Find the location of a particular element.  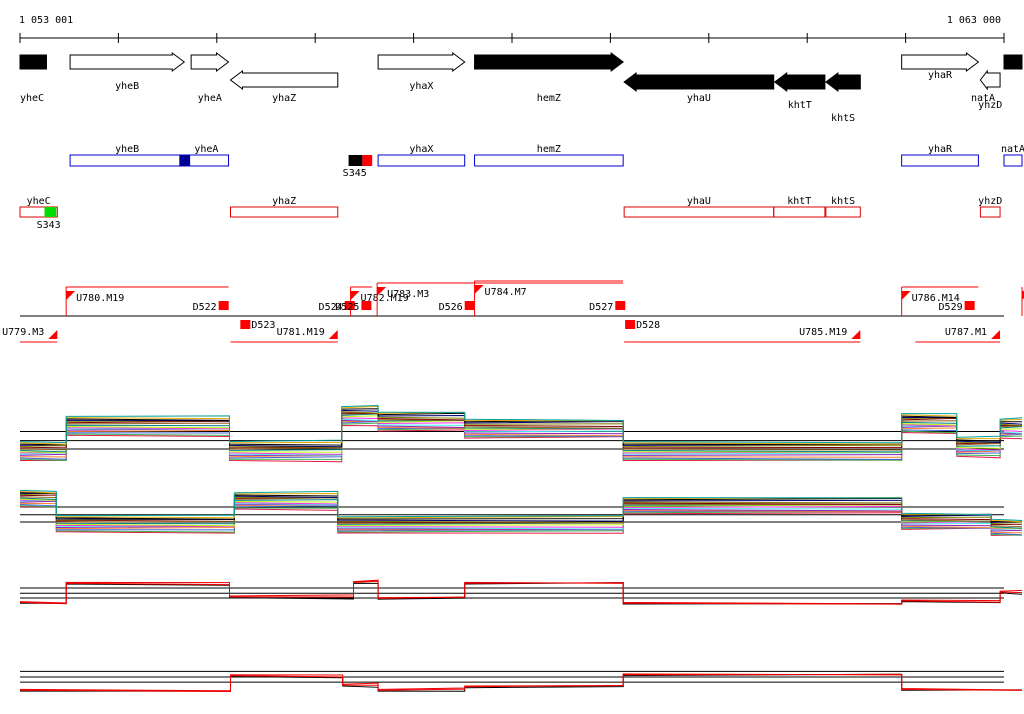

transcript-label: U780.M19 is located at coordinates (100, 298).